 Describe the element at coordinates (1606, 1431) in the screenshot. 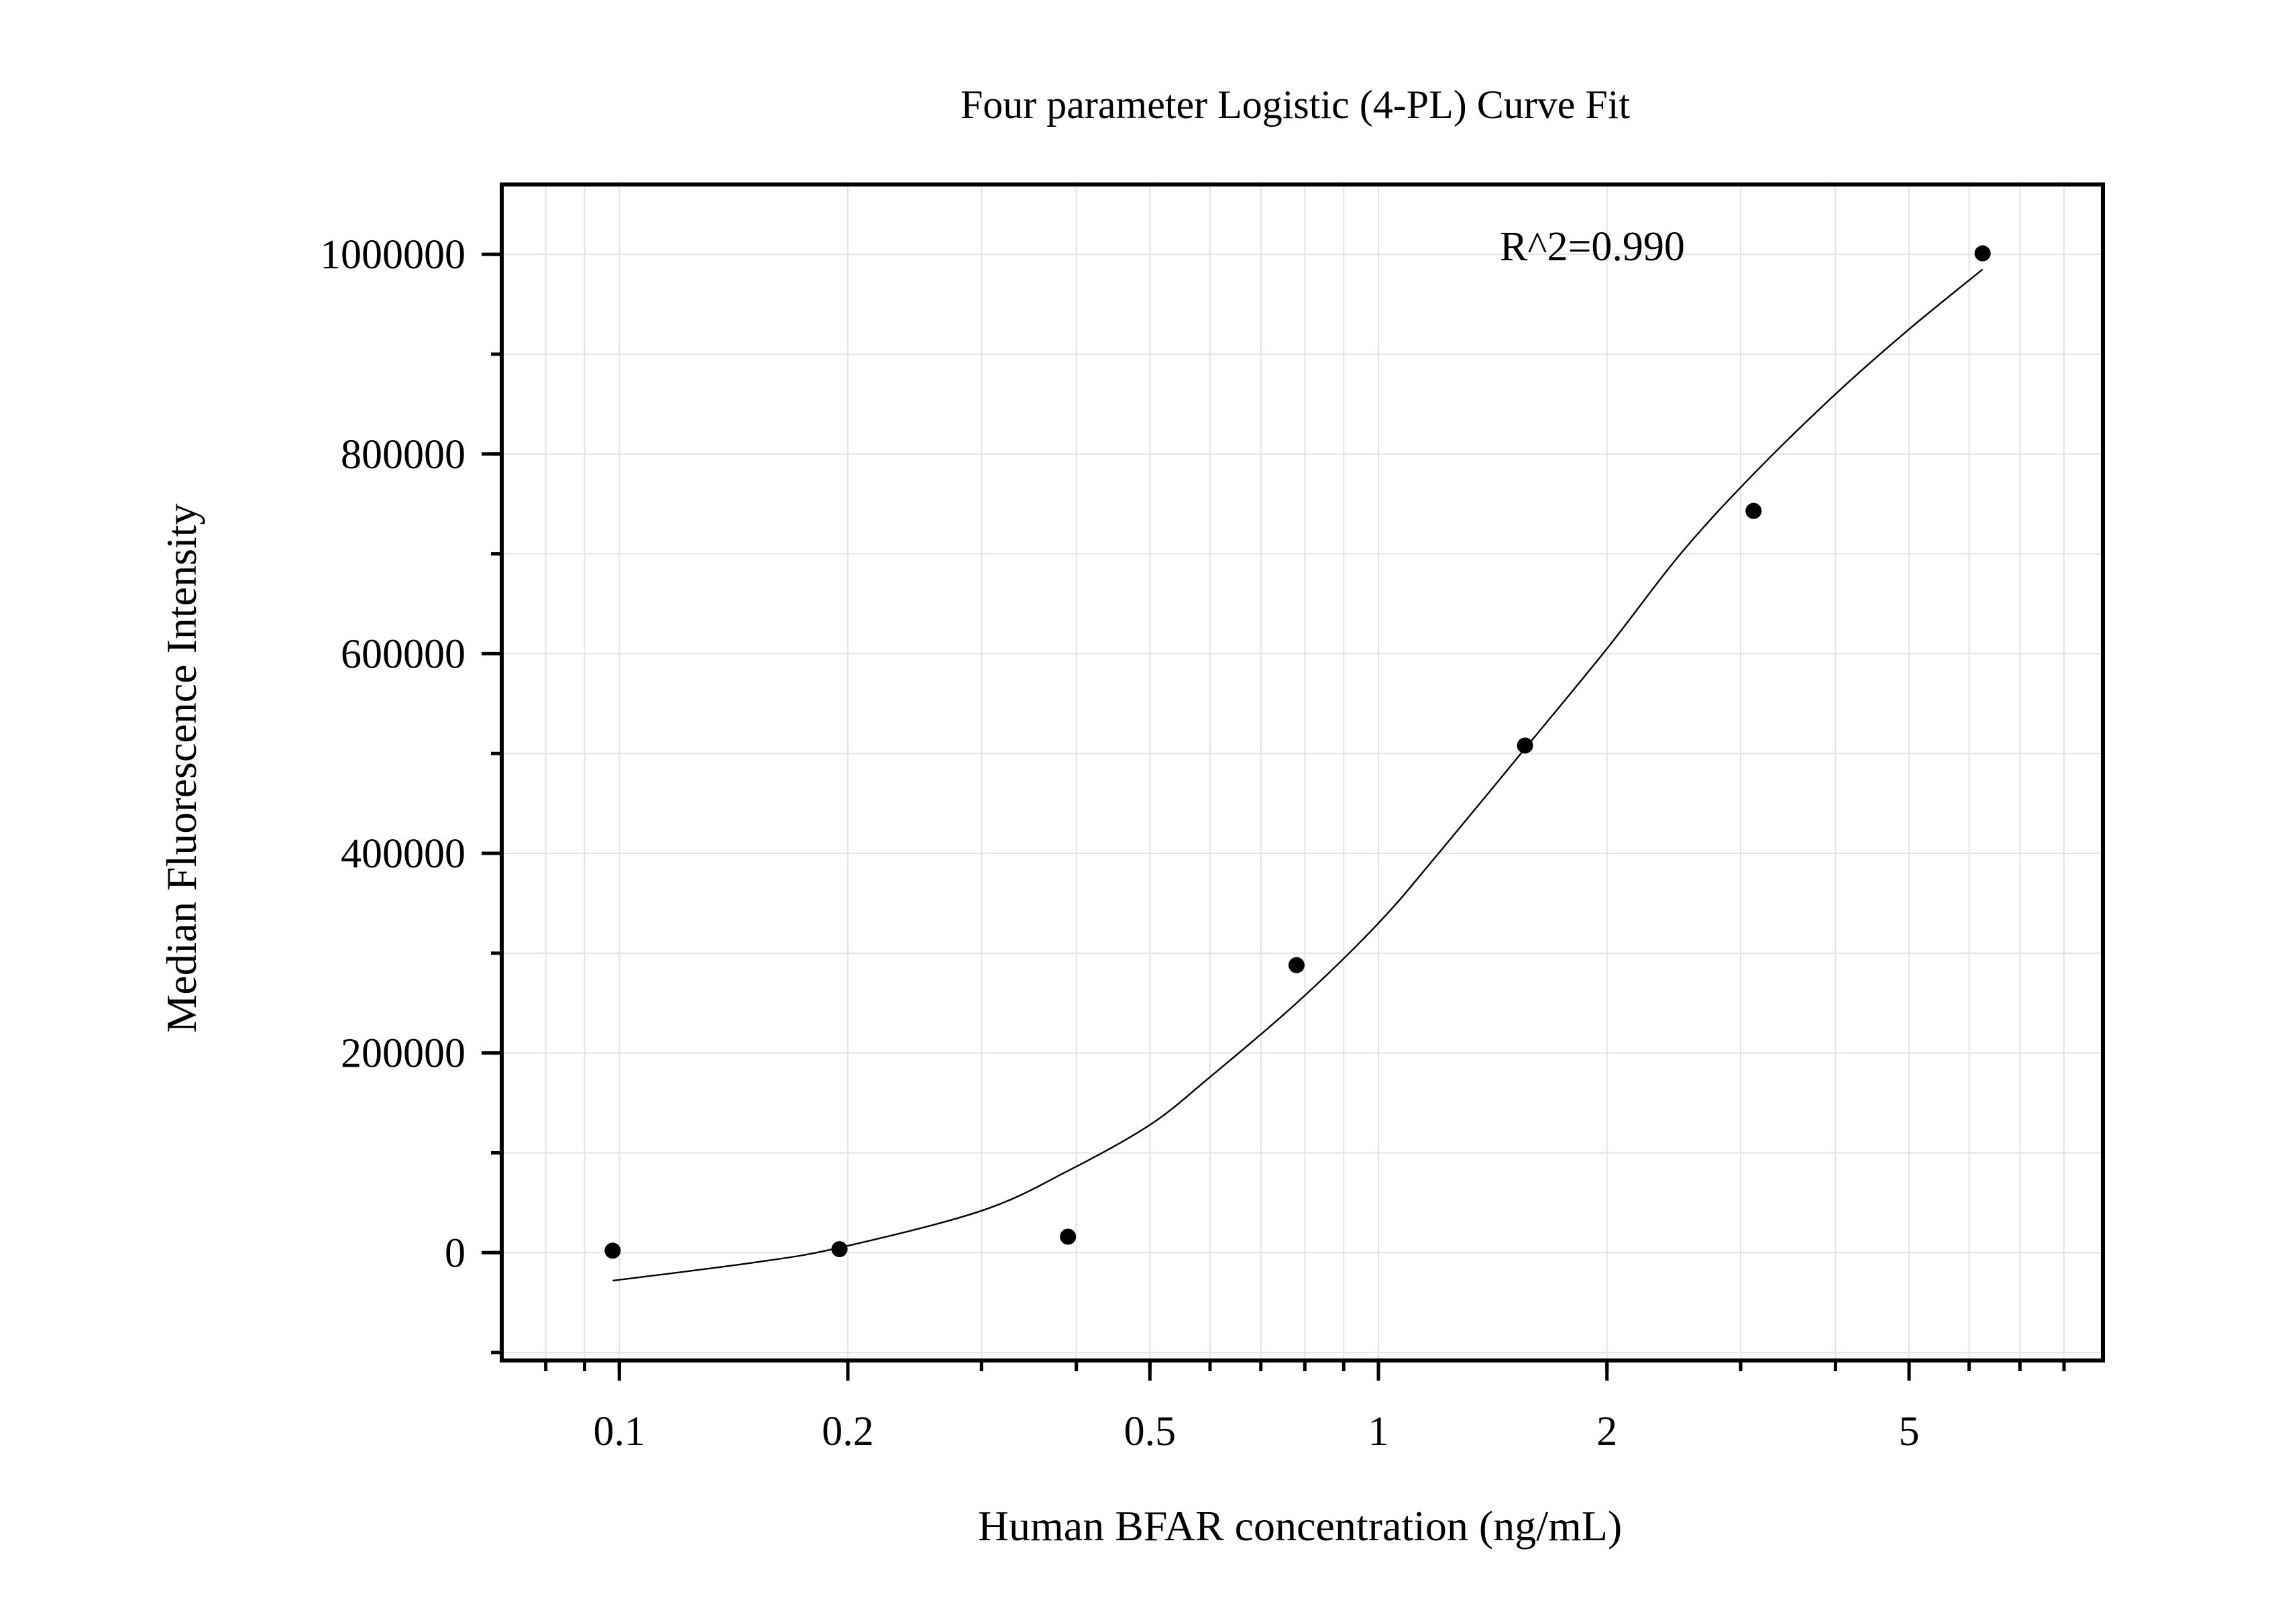

I see `x-tick-label: 2` at that location.